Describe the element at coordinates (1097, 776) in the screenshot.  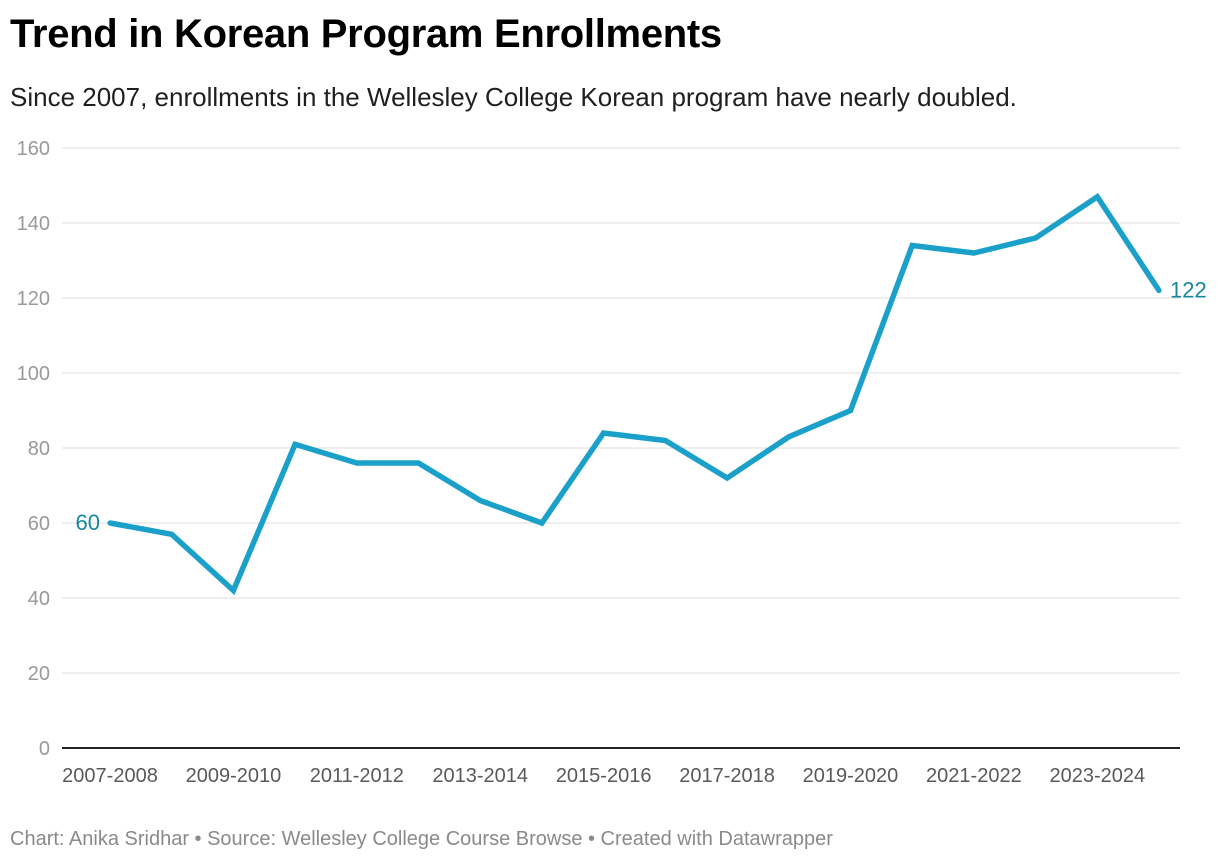
I see `x-tick-label: 2023-2024` at that location.